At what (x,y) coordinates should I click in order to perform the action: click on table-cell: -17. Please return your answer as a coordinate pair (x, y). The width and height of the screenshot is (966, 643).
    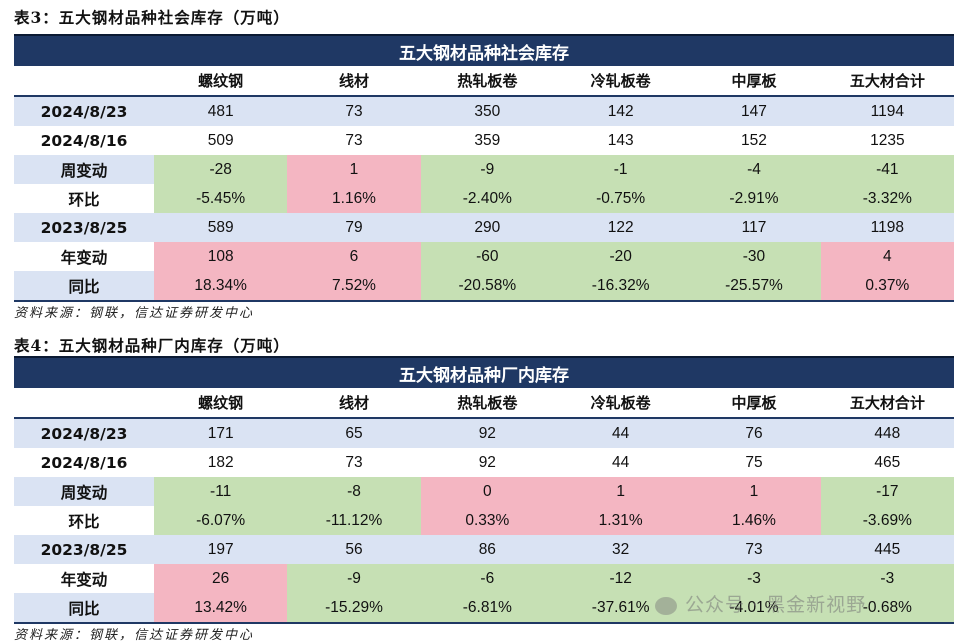
    Looking at the image, I should click on (887, 491).